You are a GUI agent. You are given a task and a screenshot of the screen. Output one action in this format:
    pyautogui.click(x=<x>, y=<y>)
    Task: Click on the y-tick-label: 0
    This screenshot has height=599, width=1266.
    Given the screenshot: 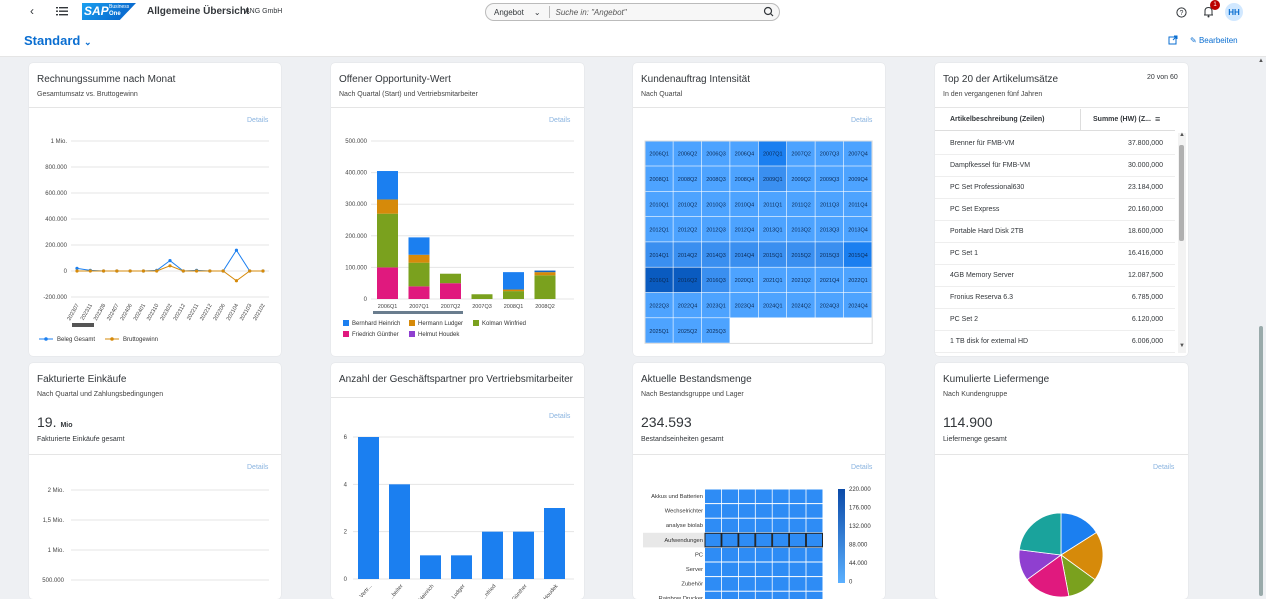 What is the action you would take?
    pyautogui.click(x=346, y=580)
    